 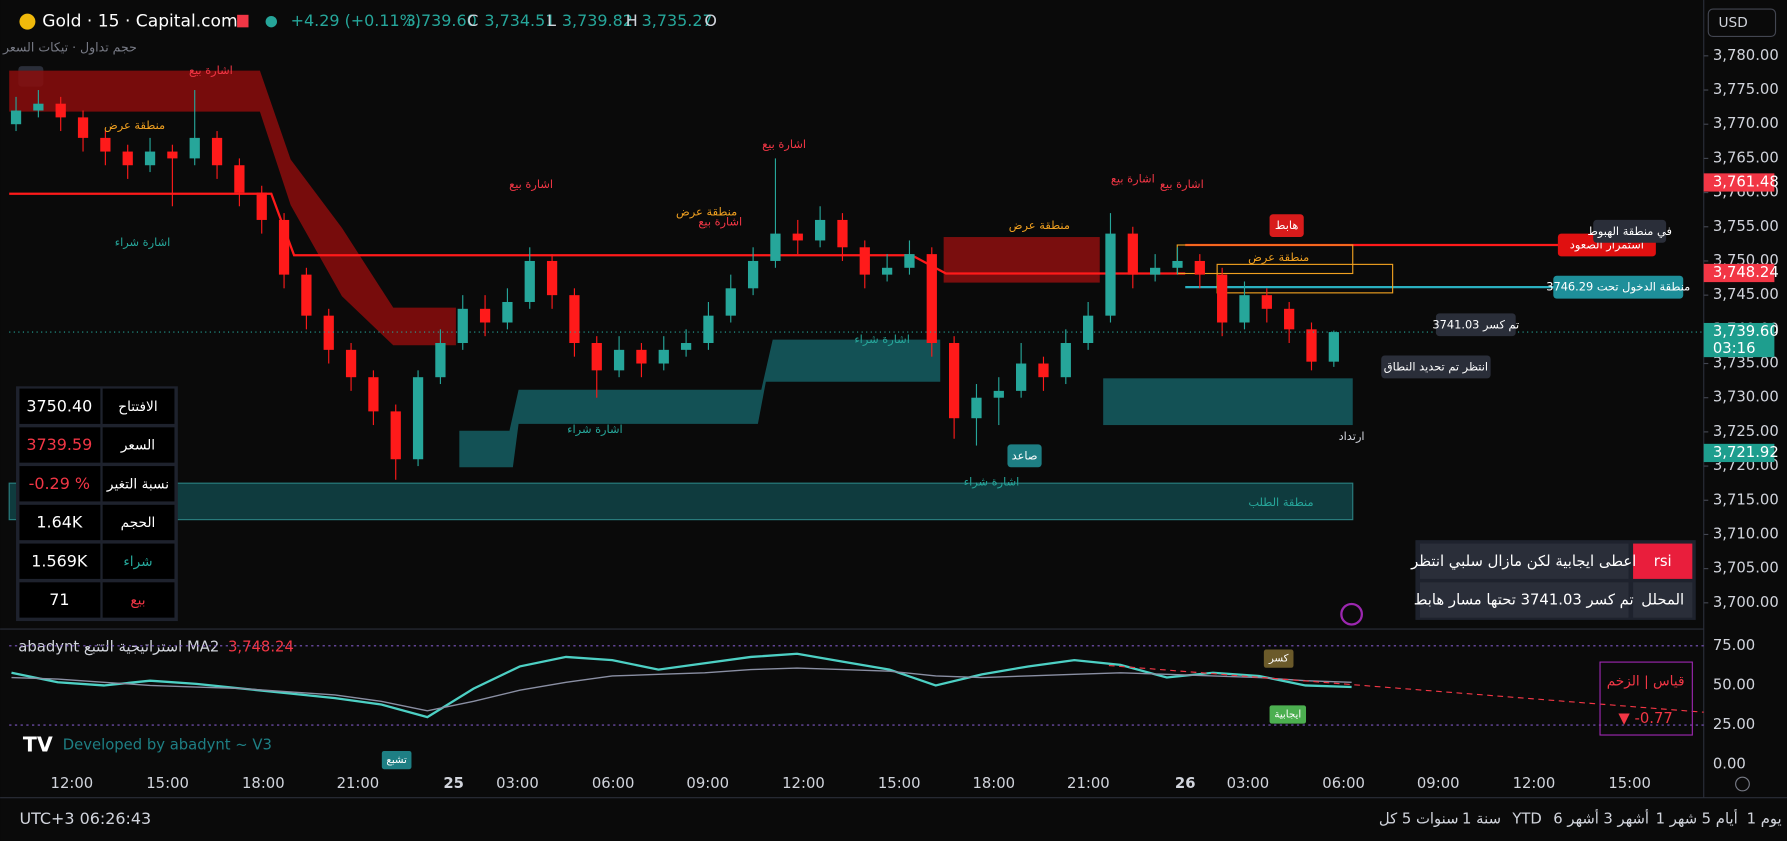 What do you see at coordinates (1746, 55) in the screenshot?
I see `y-tick-label: 3,780.00` at bounding box center [1746, 55].